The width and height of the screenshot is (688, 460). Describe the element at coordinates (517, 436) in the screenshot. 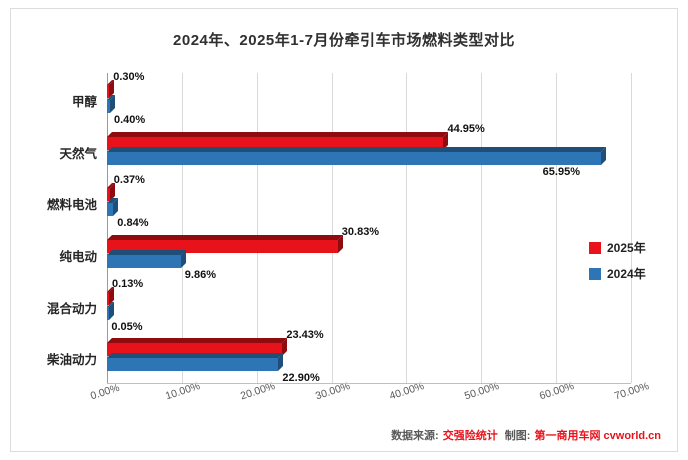

I see `maker-label: 制图:` at that location.